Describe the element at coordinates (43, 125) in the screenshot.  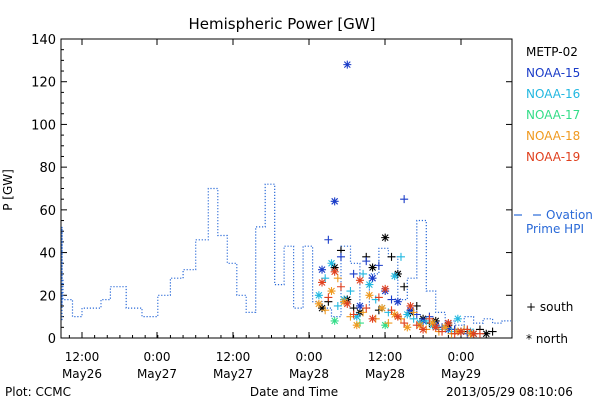
I see `y-tick-label: 100` at that location.